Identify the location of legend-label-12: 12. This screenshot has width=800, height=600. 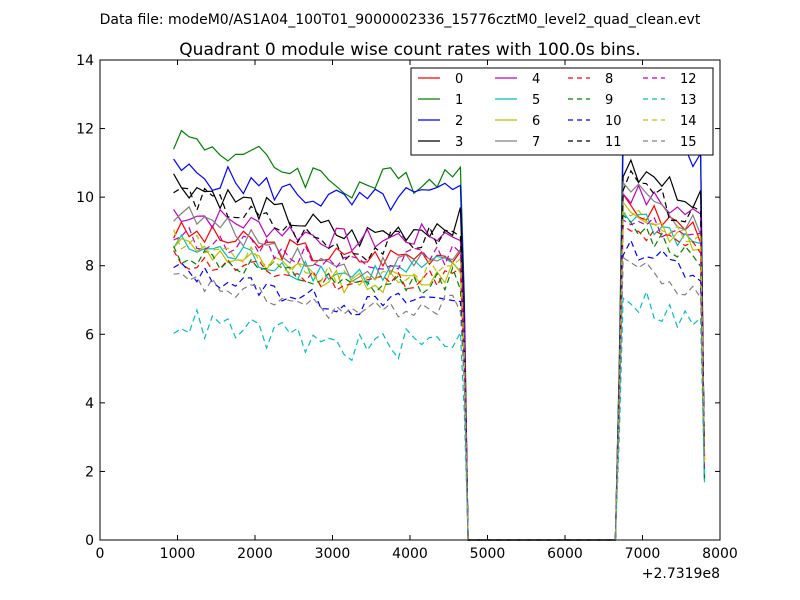
(688, 79).